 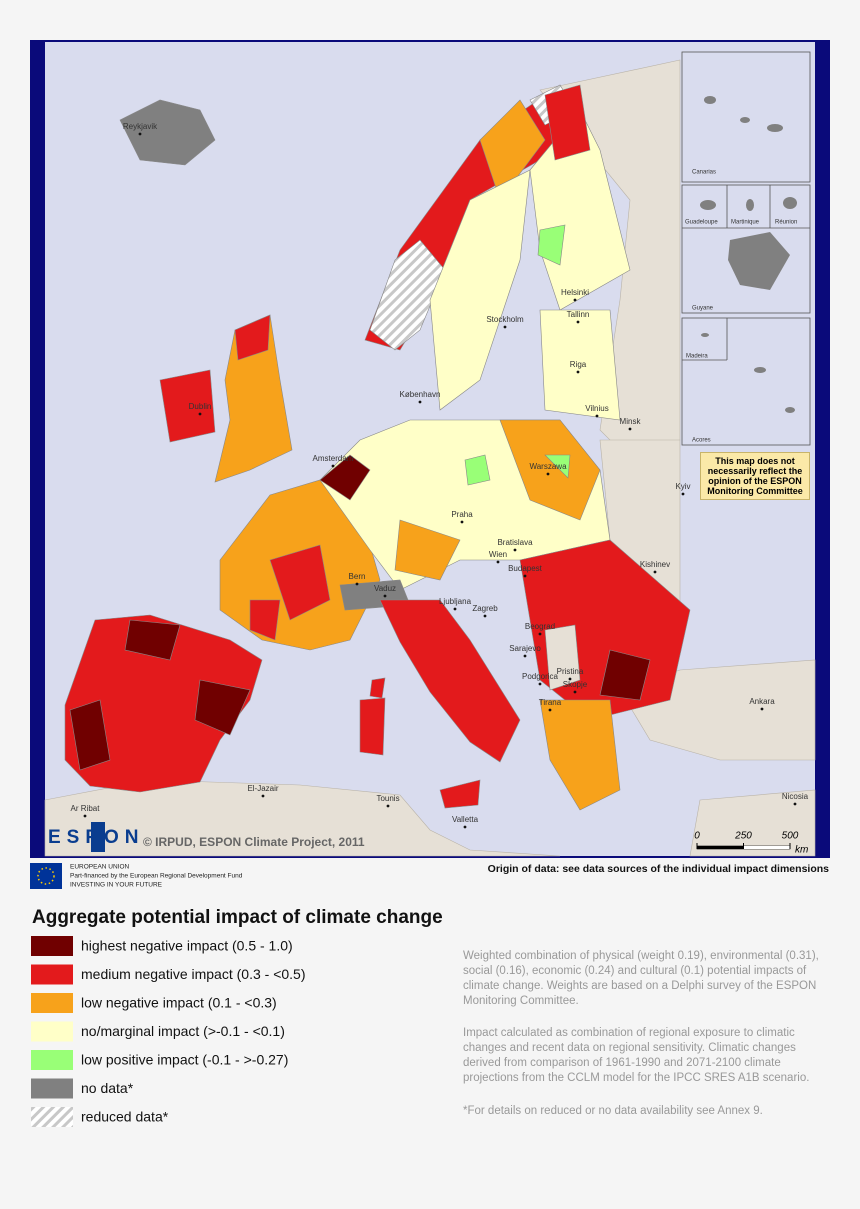 I want to click on city-label: Tallinn, so click(x=578, y=314).